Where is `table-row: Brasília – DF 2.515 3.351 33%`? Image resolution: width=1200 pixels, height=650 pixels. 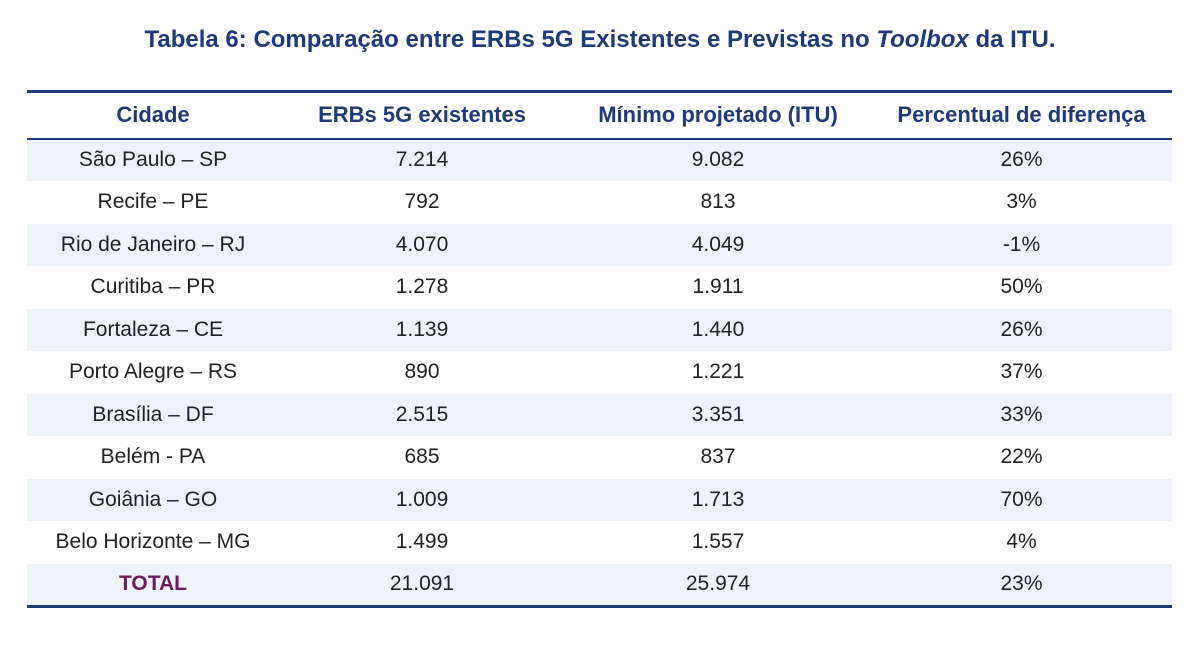
table-row: Brasília – DF 2.515 3.351 33% is located at coordinates (599, 414).